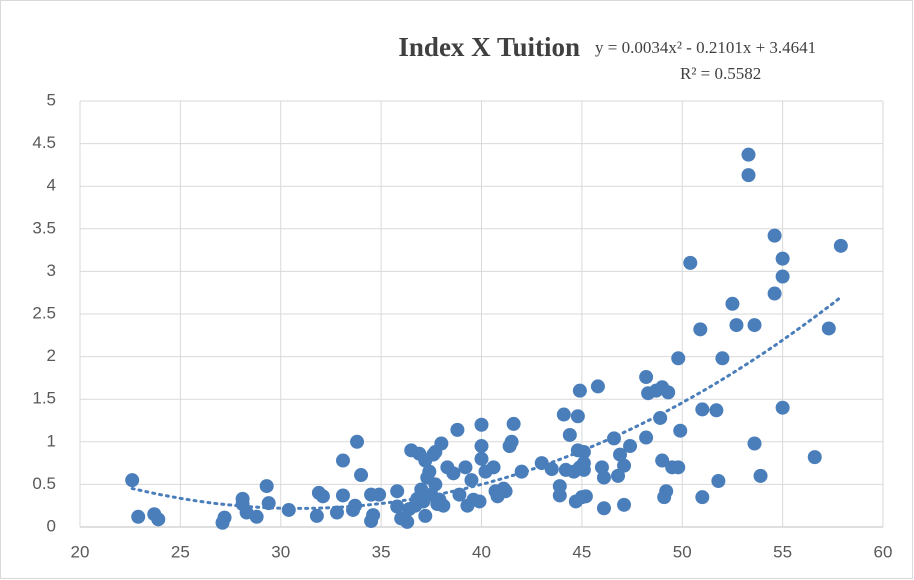  Describe the element at coordinates (44, 227) in the screenshot. I see `y-tick-label: 3.5` at that location.